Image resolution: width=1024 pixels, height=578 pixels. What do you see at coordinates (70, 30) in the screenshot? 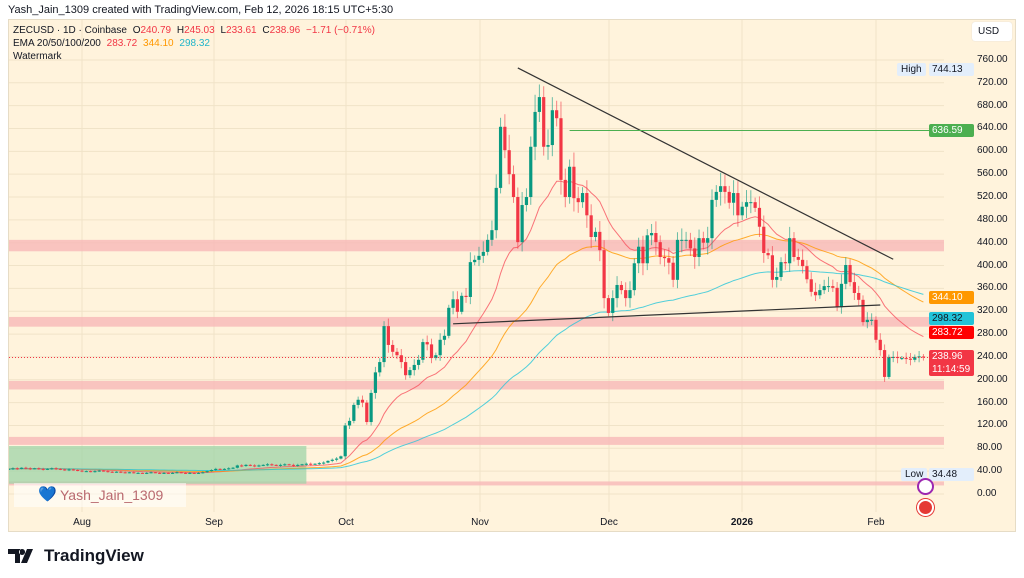
I see `symbol-name: ZECUSD · 1D · Coinbase` at bounding box center [70, 30].